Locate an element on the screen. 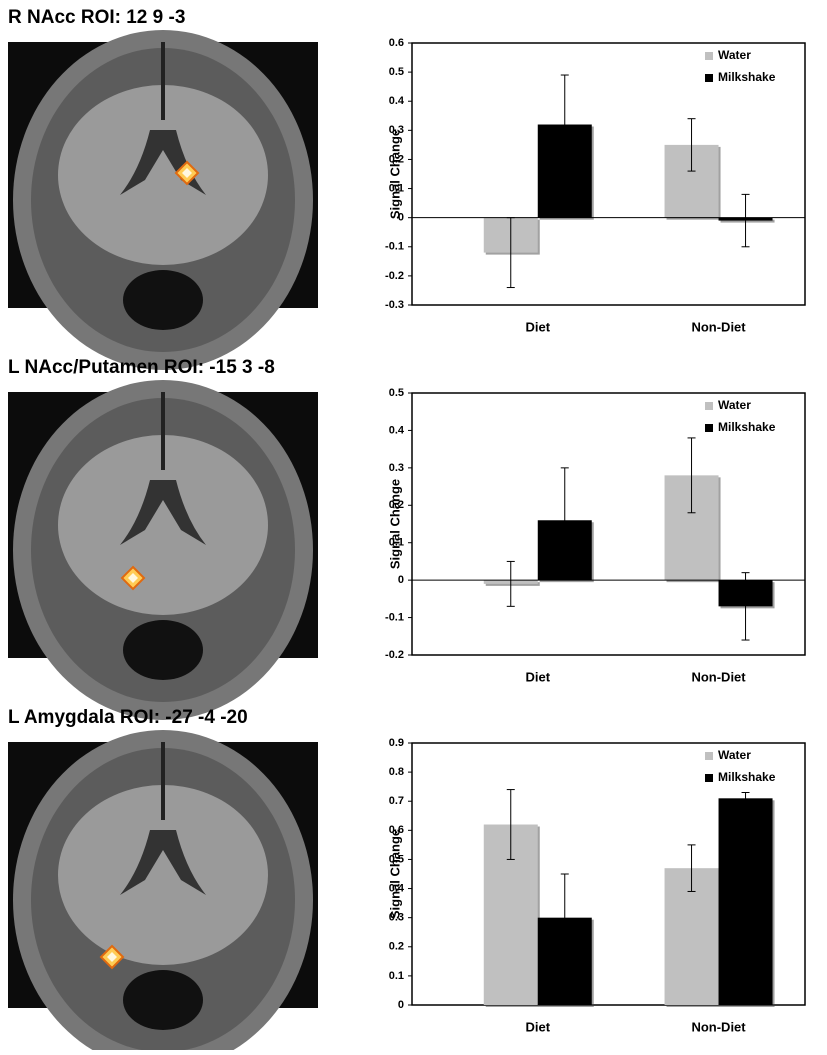 Image resolution: width=827 pixels, height=1055 pixels. bar is located at coordinates (745, 901).